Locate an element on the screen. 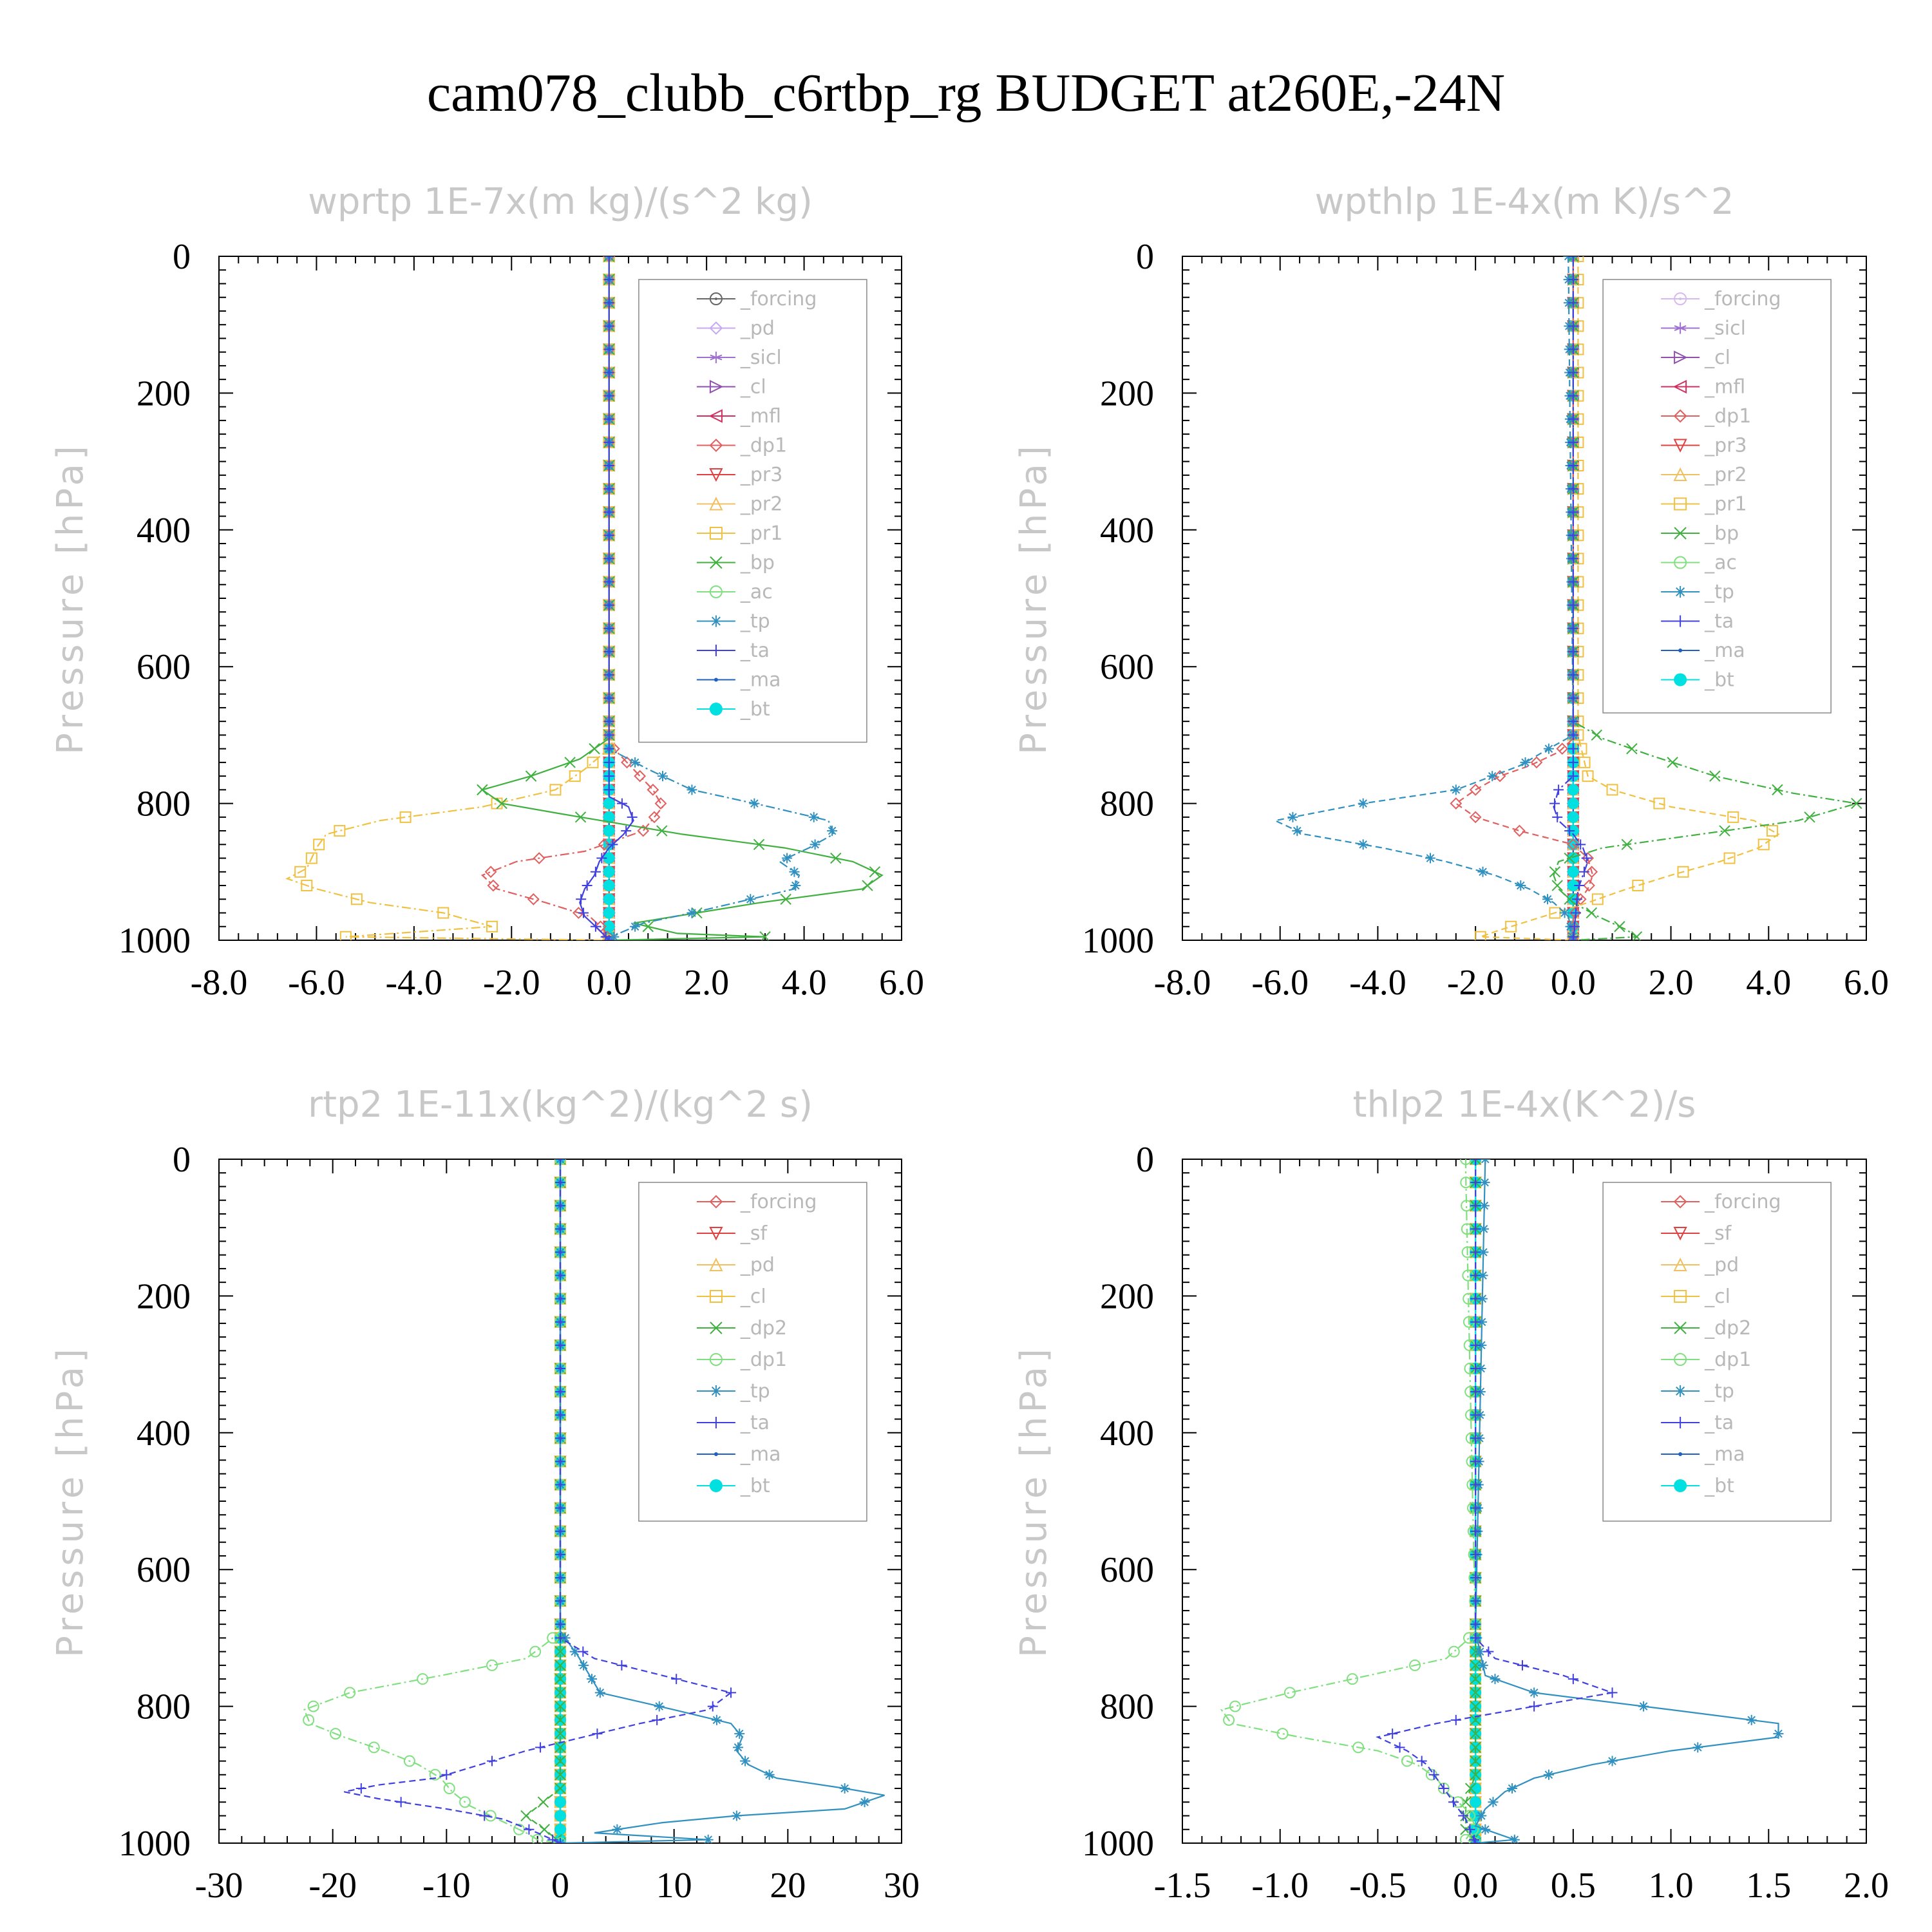  legend-item: _ac is located at coordinates (1699, 563).